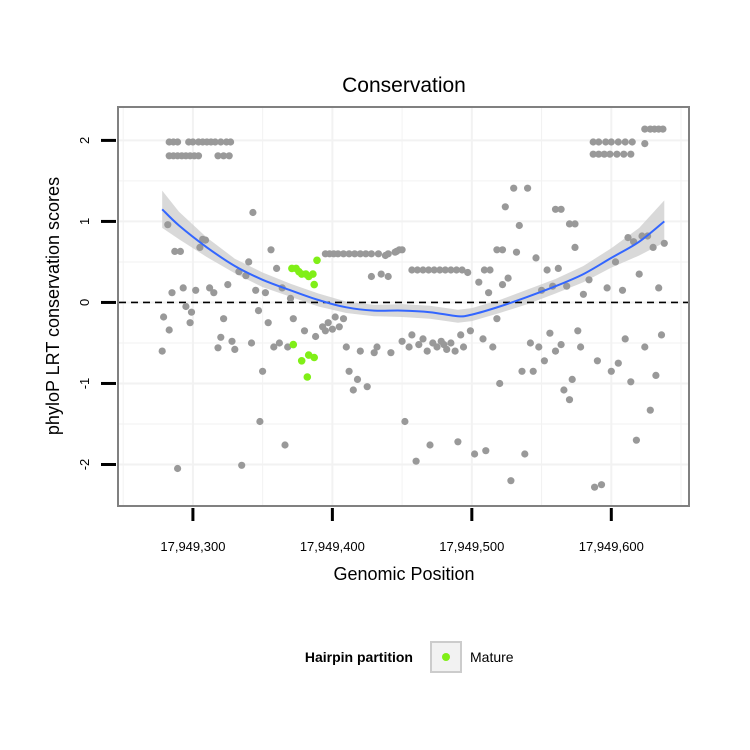  What do you see at coordinates (402, 531) in the screenshot?
I see `x-axis: 17,949,300 17,949,400 17,949,500 17,949,600` at bounding box center [402, 531].